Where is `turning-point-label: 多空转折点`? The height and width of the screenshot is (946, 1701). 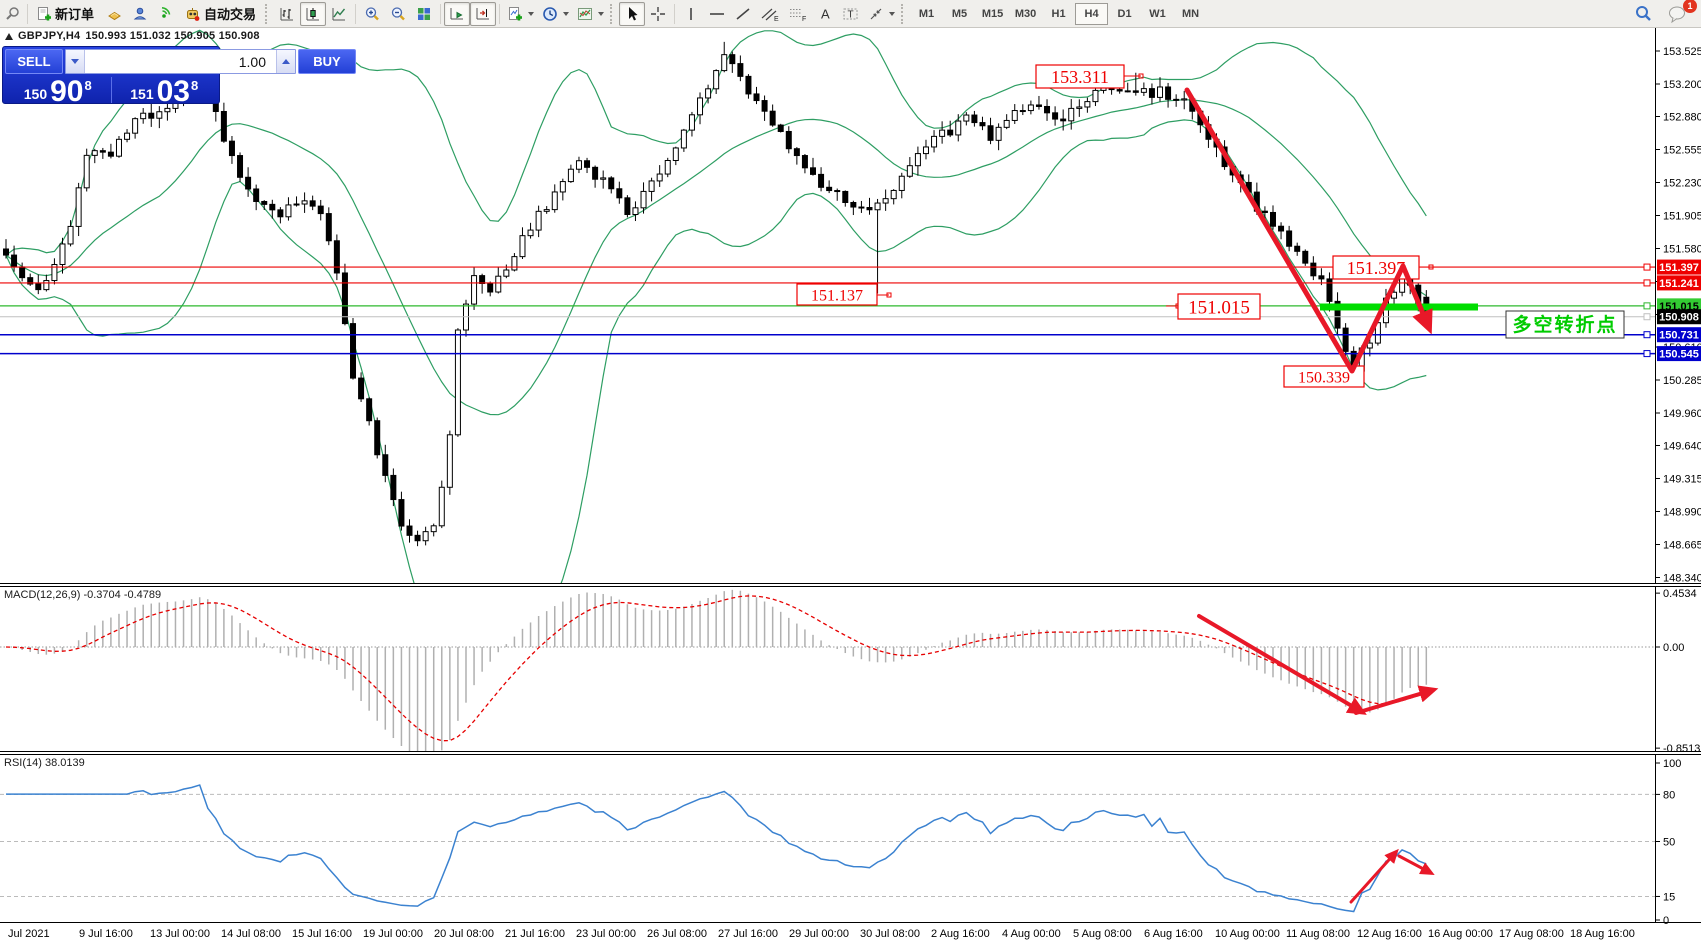
turning-point-label: 多空转折点 is located at coordinates (1565, 324).